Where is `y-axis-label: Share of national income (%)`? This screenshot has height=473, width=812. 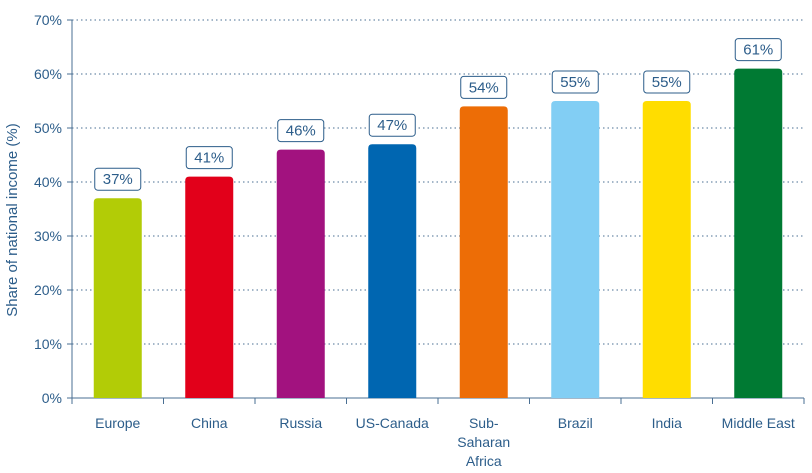
y-axis-label: Share of national income (%) is located at coordinates (12, 219).